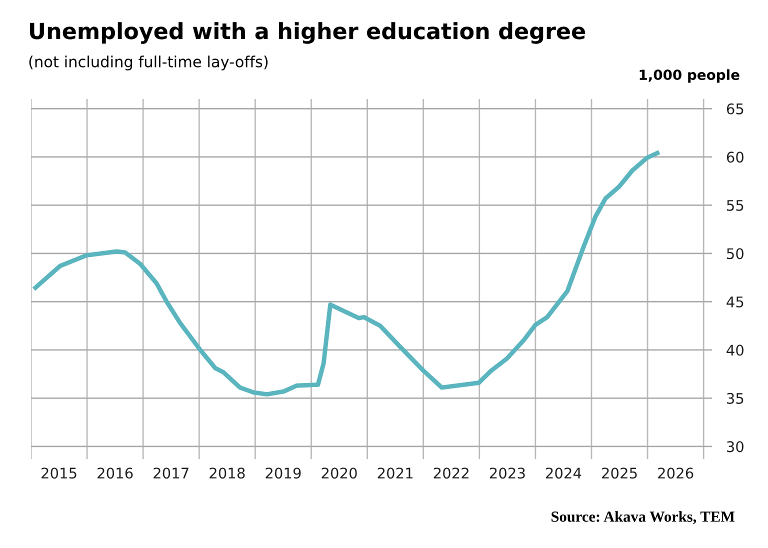  I want to click on x-tick-label: 2025, so click(619, 473).